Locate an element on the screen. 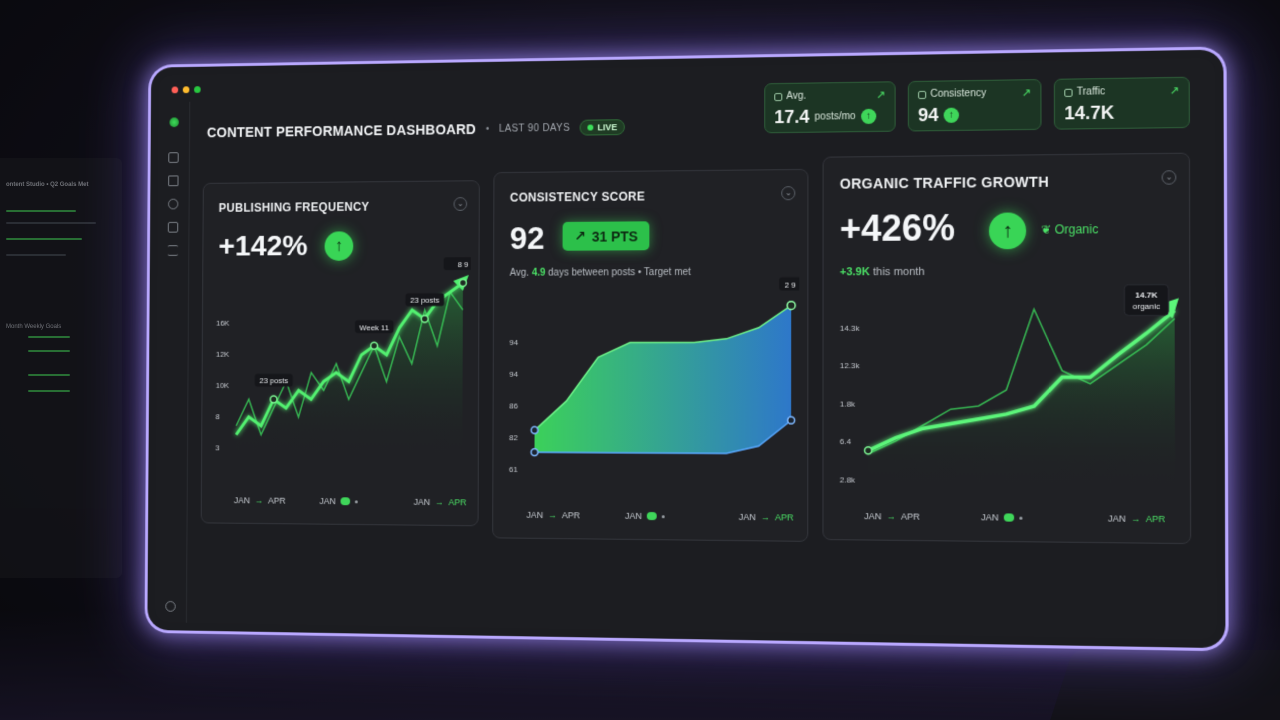  consistency-value: 92 is located at coordinates (527, 238).